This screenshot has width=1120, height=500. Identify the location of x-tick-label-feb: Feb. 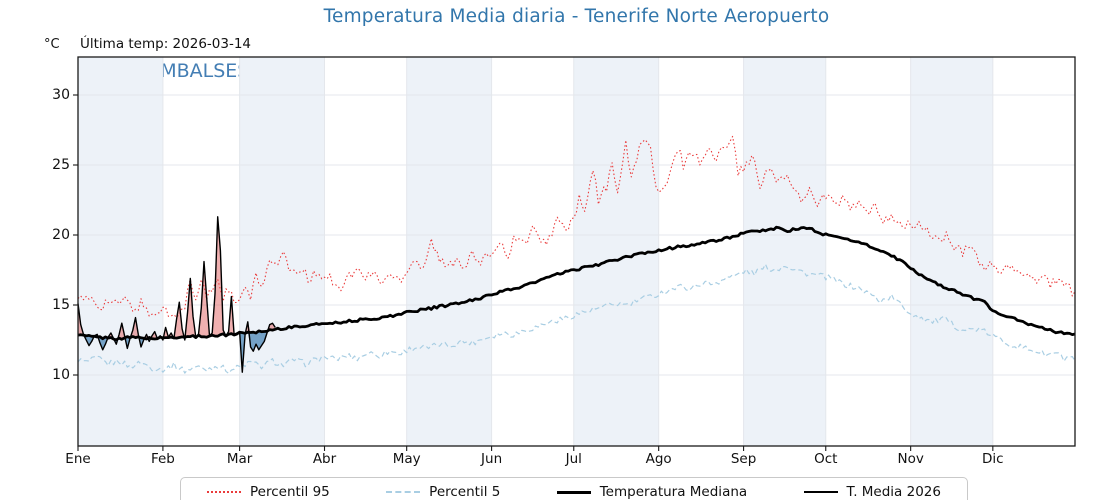
(162, 459).